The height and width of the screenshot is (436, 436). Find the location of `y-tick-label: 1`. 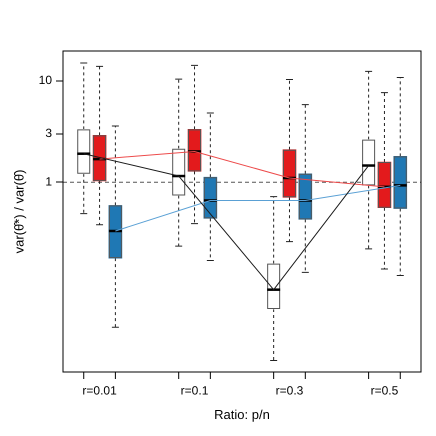

y-tick-label: 1 is located at coordinates (48, 181).